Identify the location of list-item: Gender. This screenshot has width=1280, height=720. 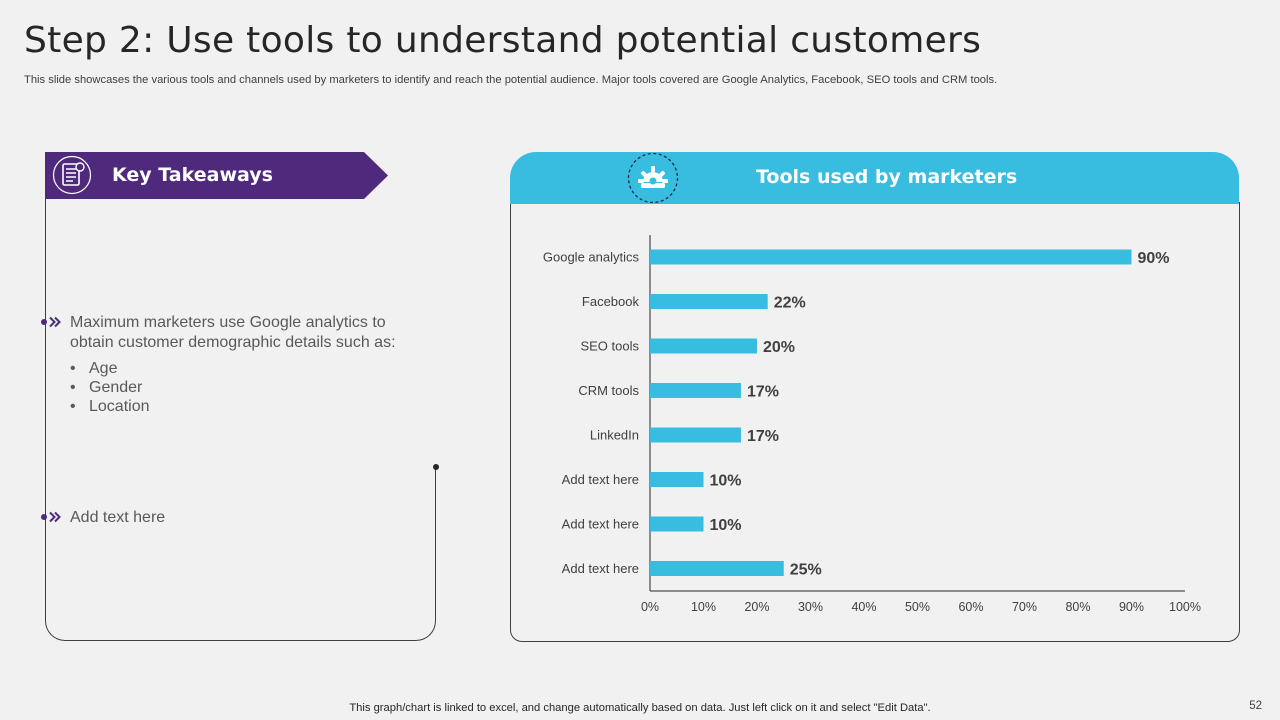
(110, 387).